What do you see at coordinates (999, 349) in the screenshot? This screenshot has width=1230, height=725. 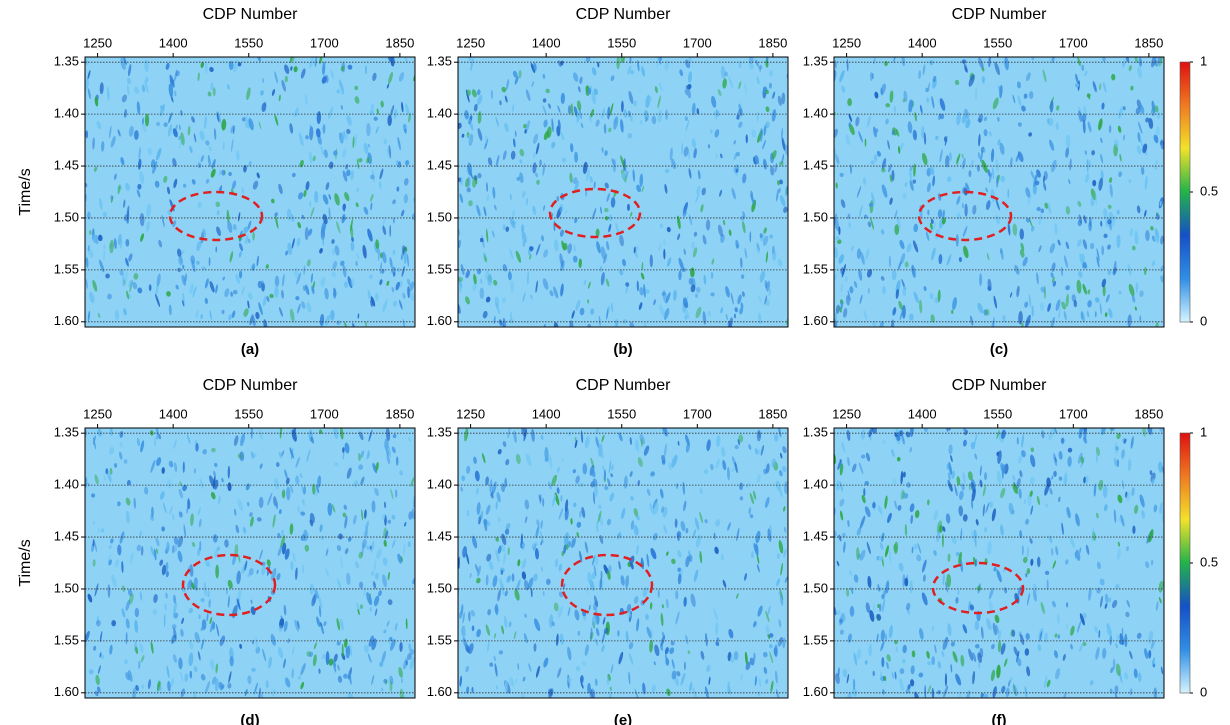 I see `panel-label: (c)` at bounding box center [999, 349].